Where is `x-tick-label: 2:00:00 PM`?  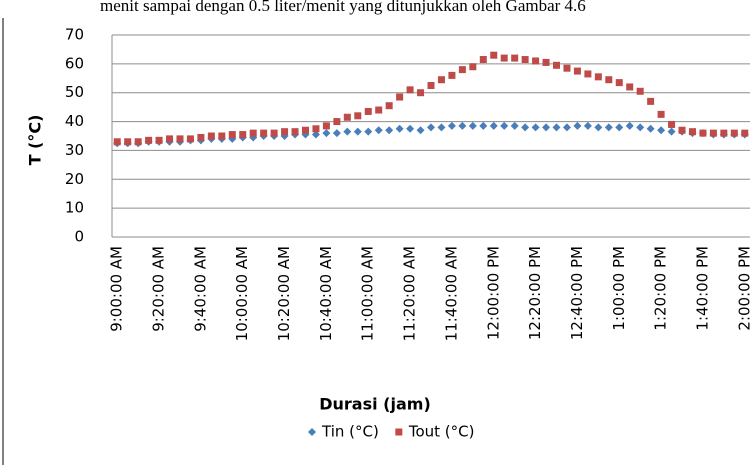
x-tick-label: 2:00:00 PM is located at coordinates (742, 288).